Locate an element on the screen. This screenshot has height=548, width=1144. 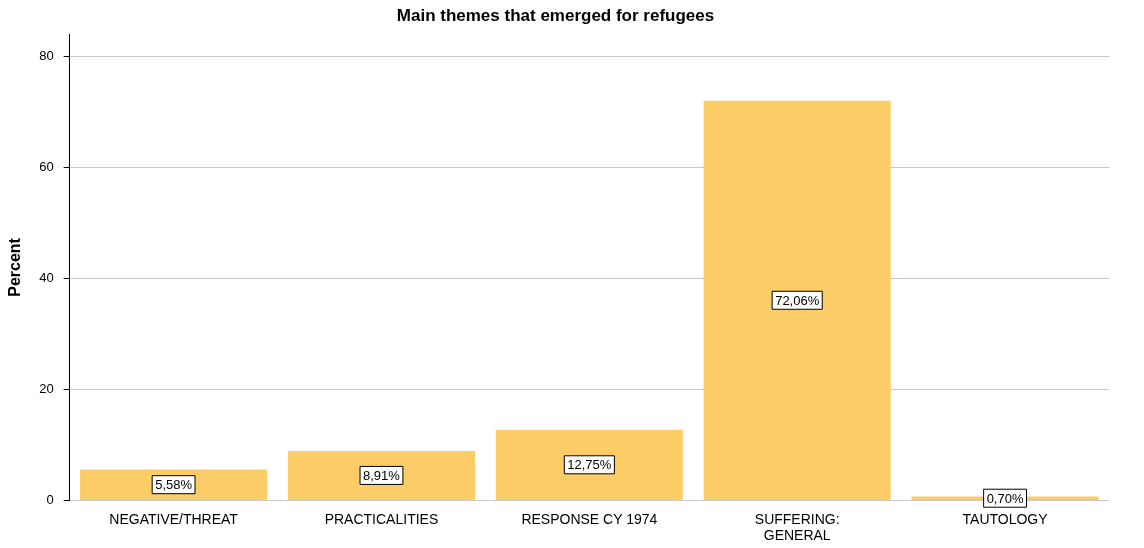
x-tick-label: PRACTICALITIES is located at coordinates (381, 518).